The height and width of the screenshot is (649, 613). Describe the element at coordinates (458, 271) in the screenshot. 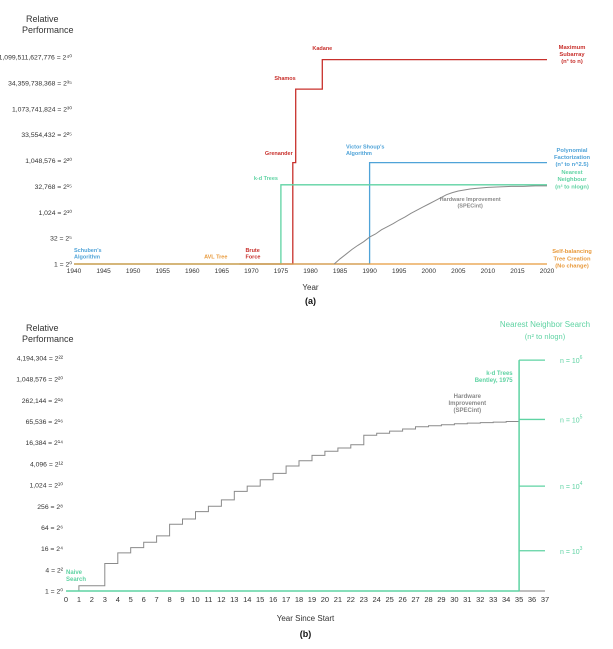

I see `x-tick-label: 2005` at that location.